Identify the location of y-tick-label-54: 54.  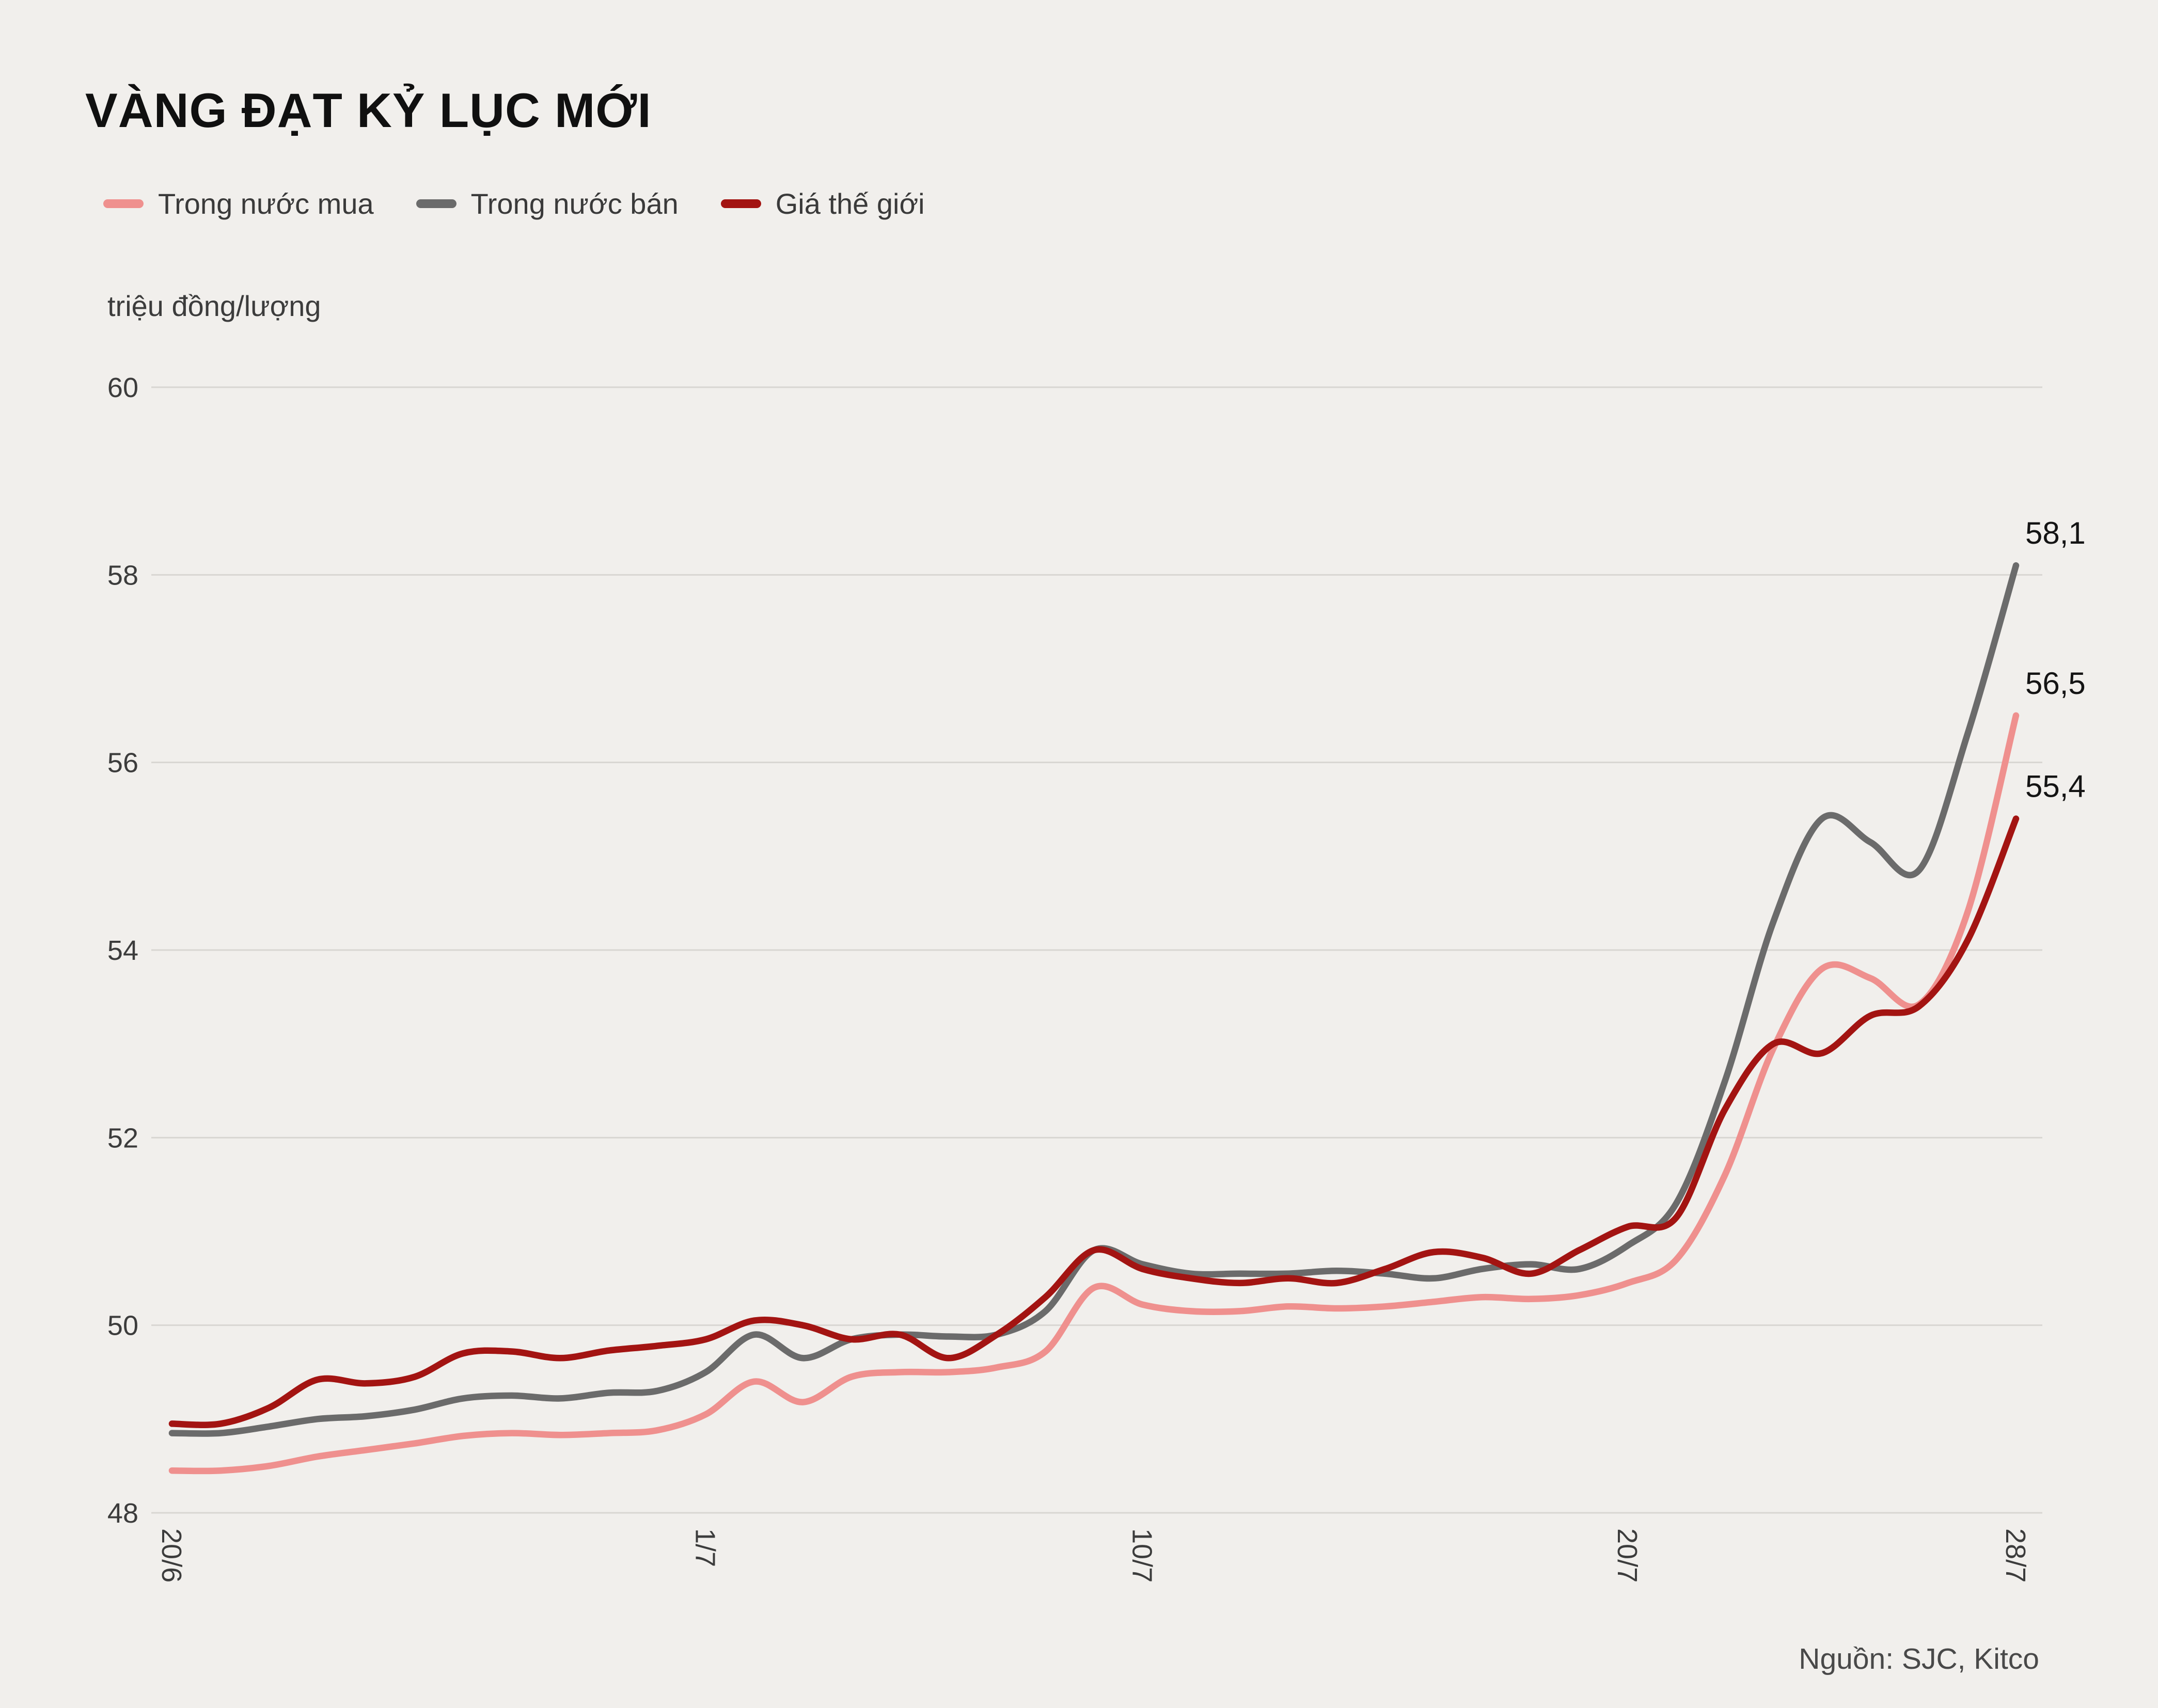
(122, 950).